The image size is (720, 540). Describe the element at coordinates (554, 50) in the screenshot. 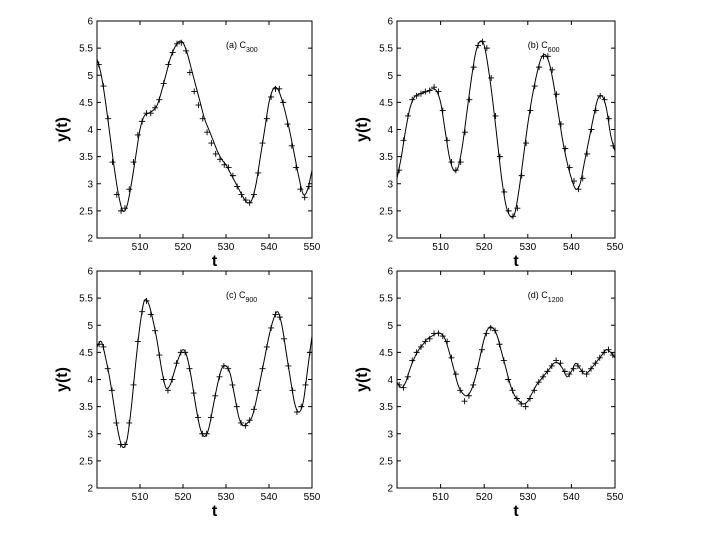

I see `annotation-subscript: 600` at that location.